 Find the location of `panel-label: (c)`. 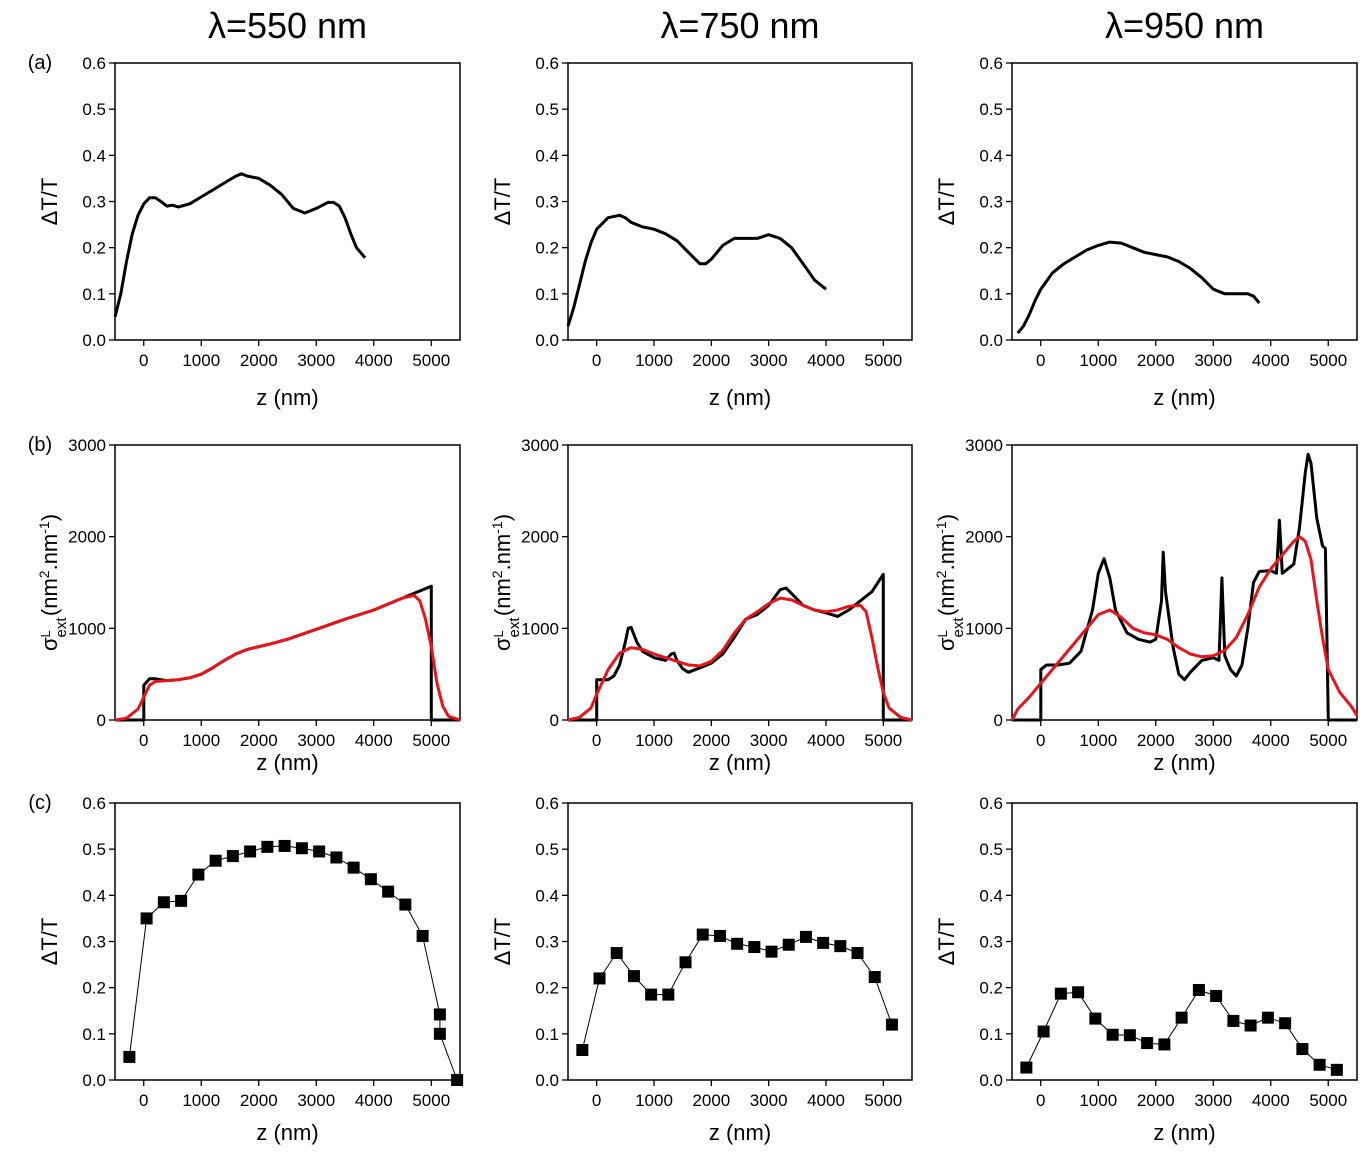

panel-label: (c) is located at coordinates (39, 803).